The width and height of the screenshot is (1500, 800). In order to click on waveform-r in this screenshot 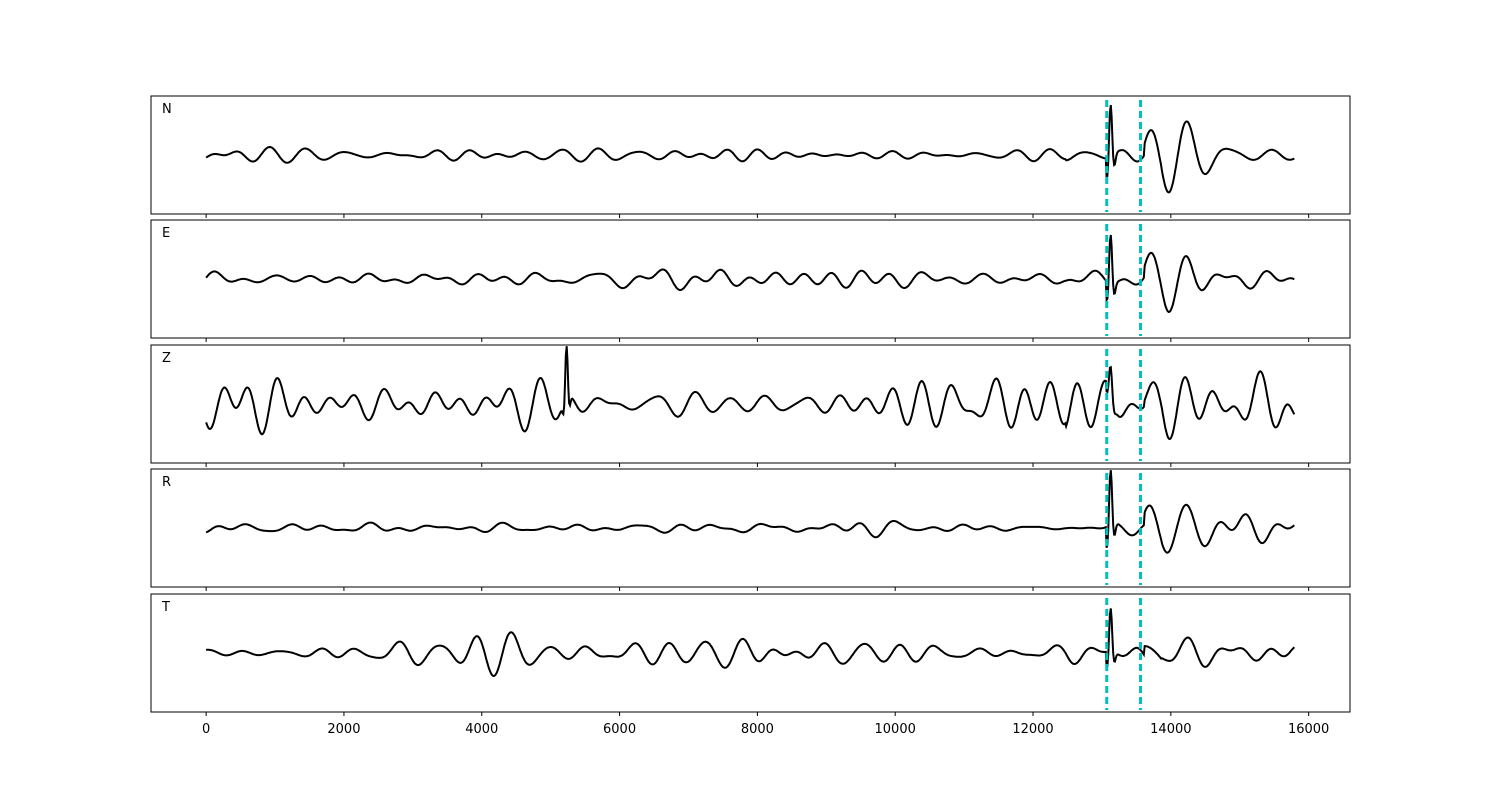, I will do `click(750, 512)`.